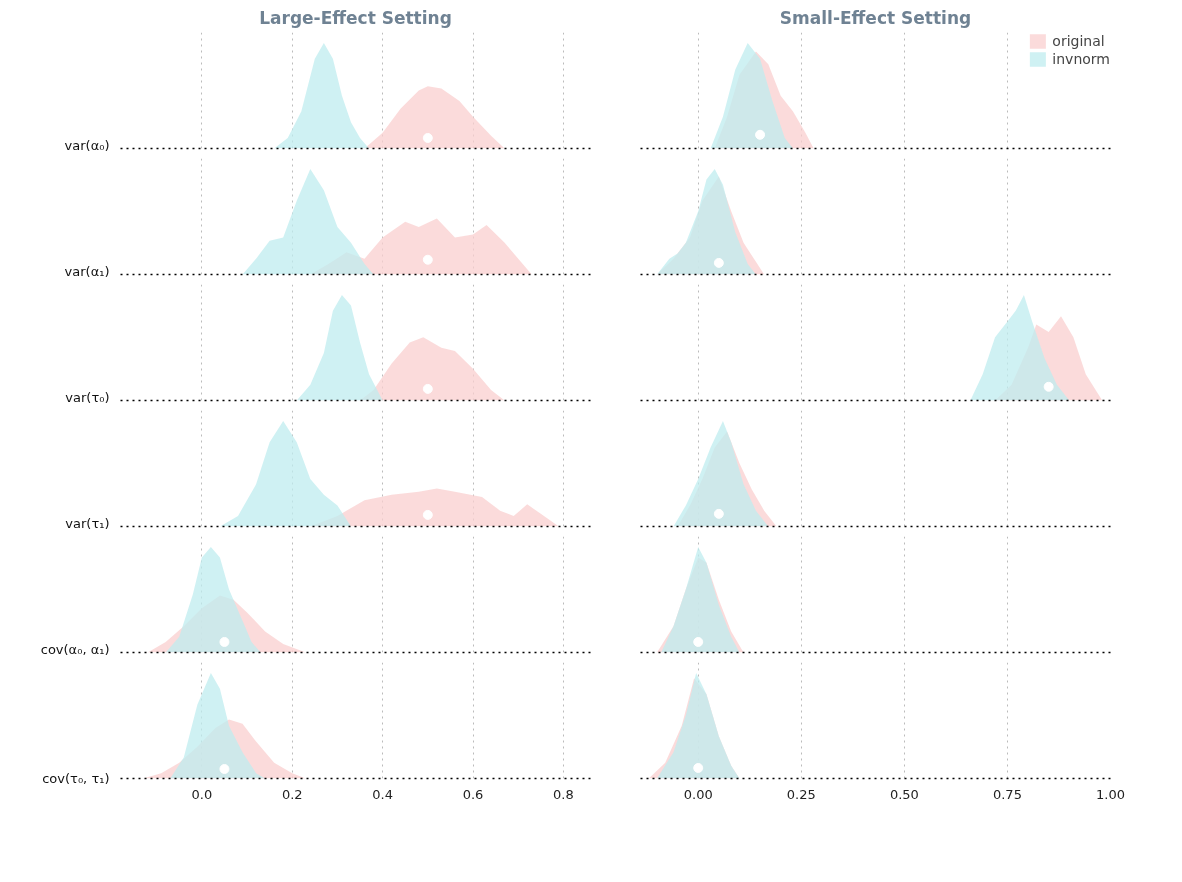  Describe the element at coordinates (76, 778) in the screenshot. I see `y-axis-title: cov(τ₀, τ₁)` at that location.